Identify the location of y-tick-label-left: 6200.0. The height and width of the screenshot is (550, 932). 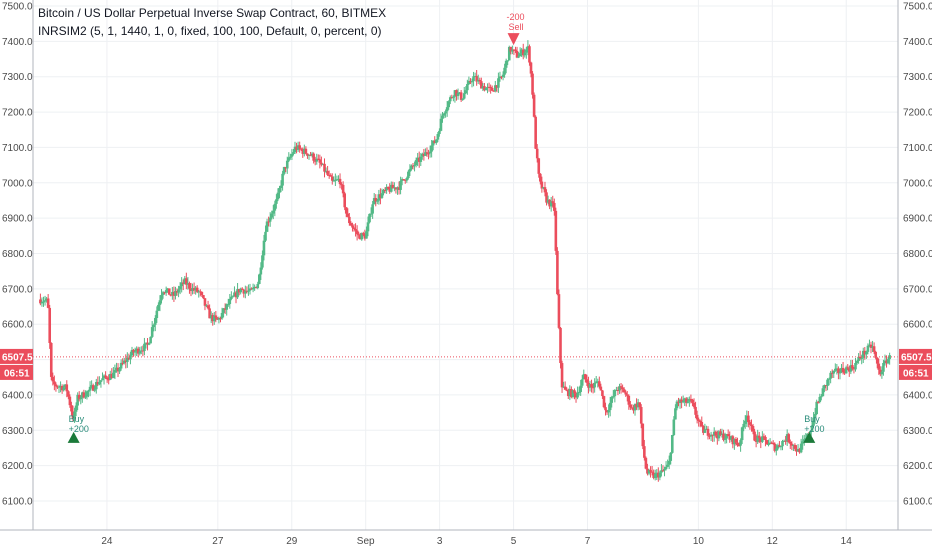
(17, 466).